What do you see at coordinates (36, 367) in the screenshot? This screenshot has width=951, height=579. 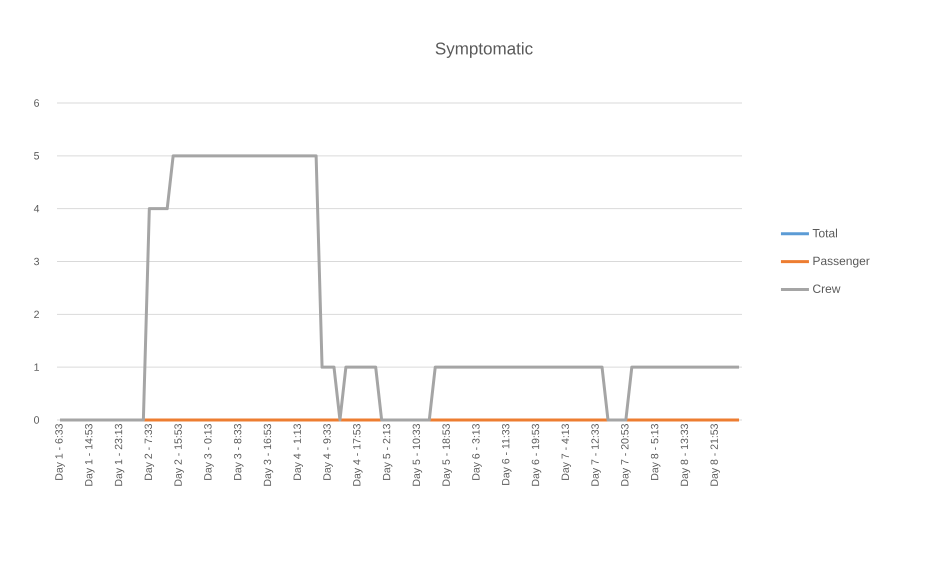 I see `y-tick-label: 1` at bounding box center [36, 367].